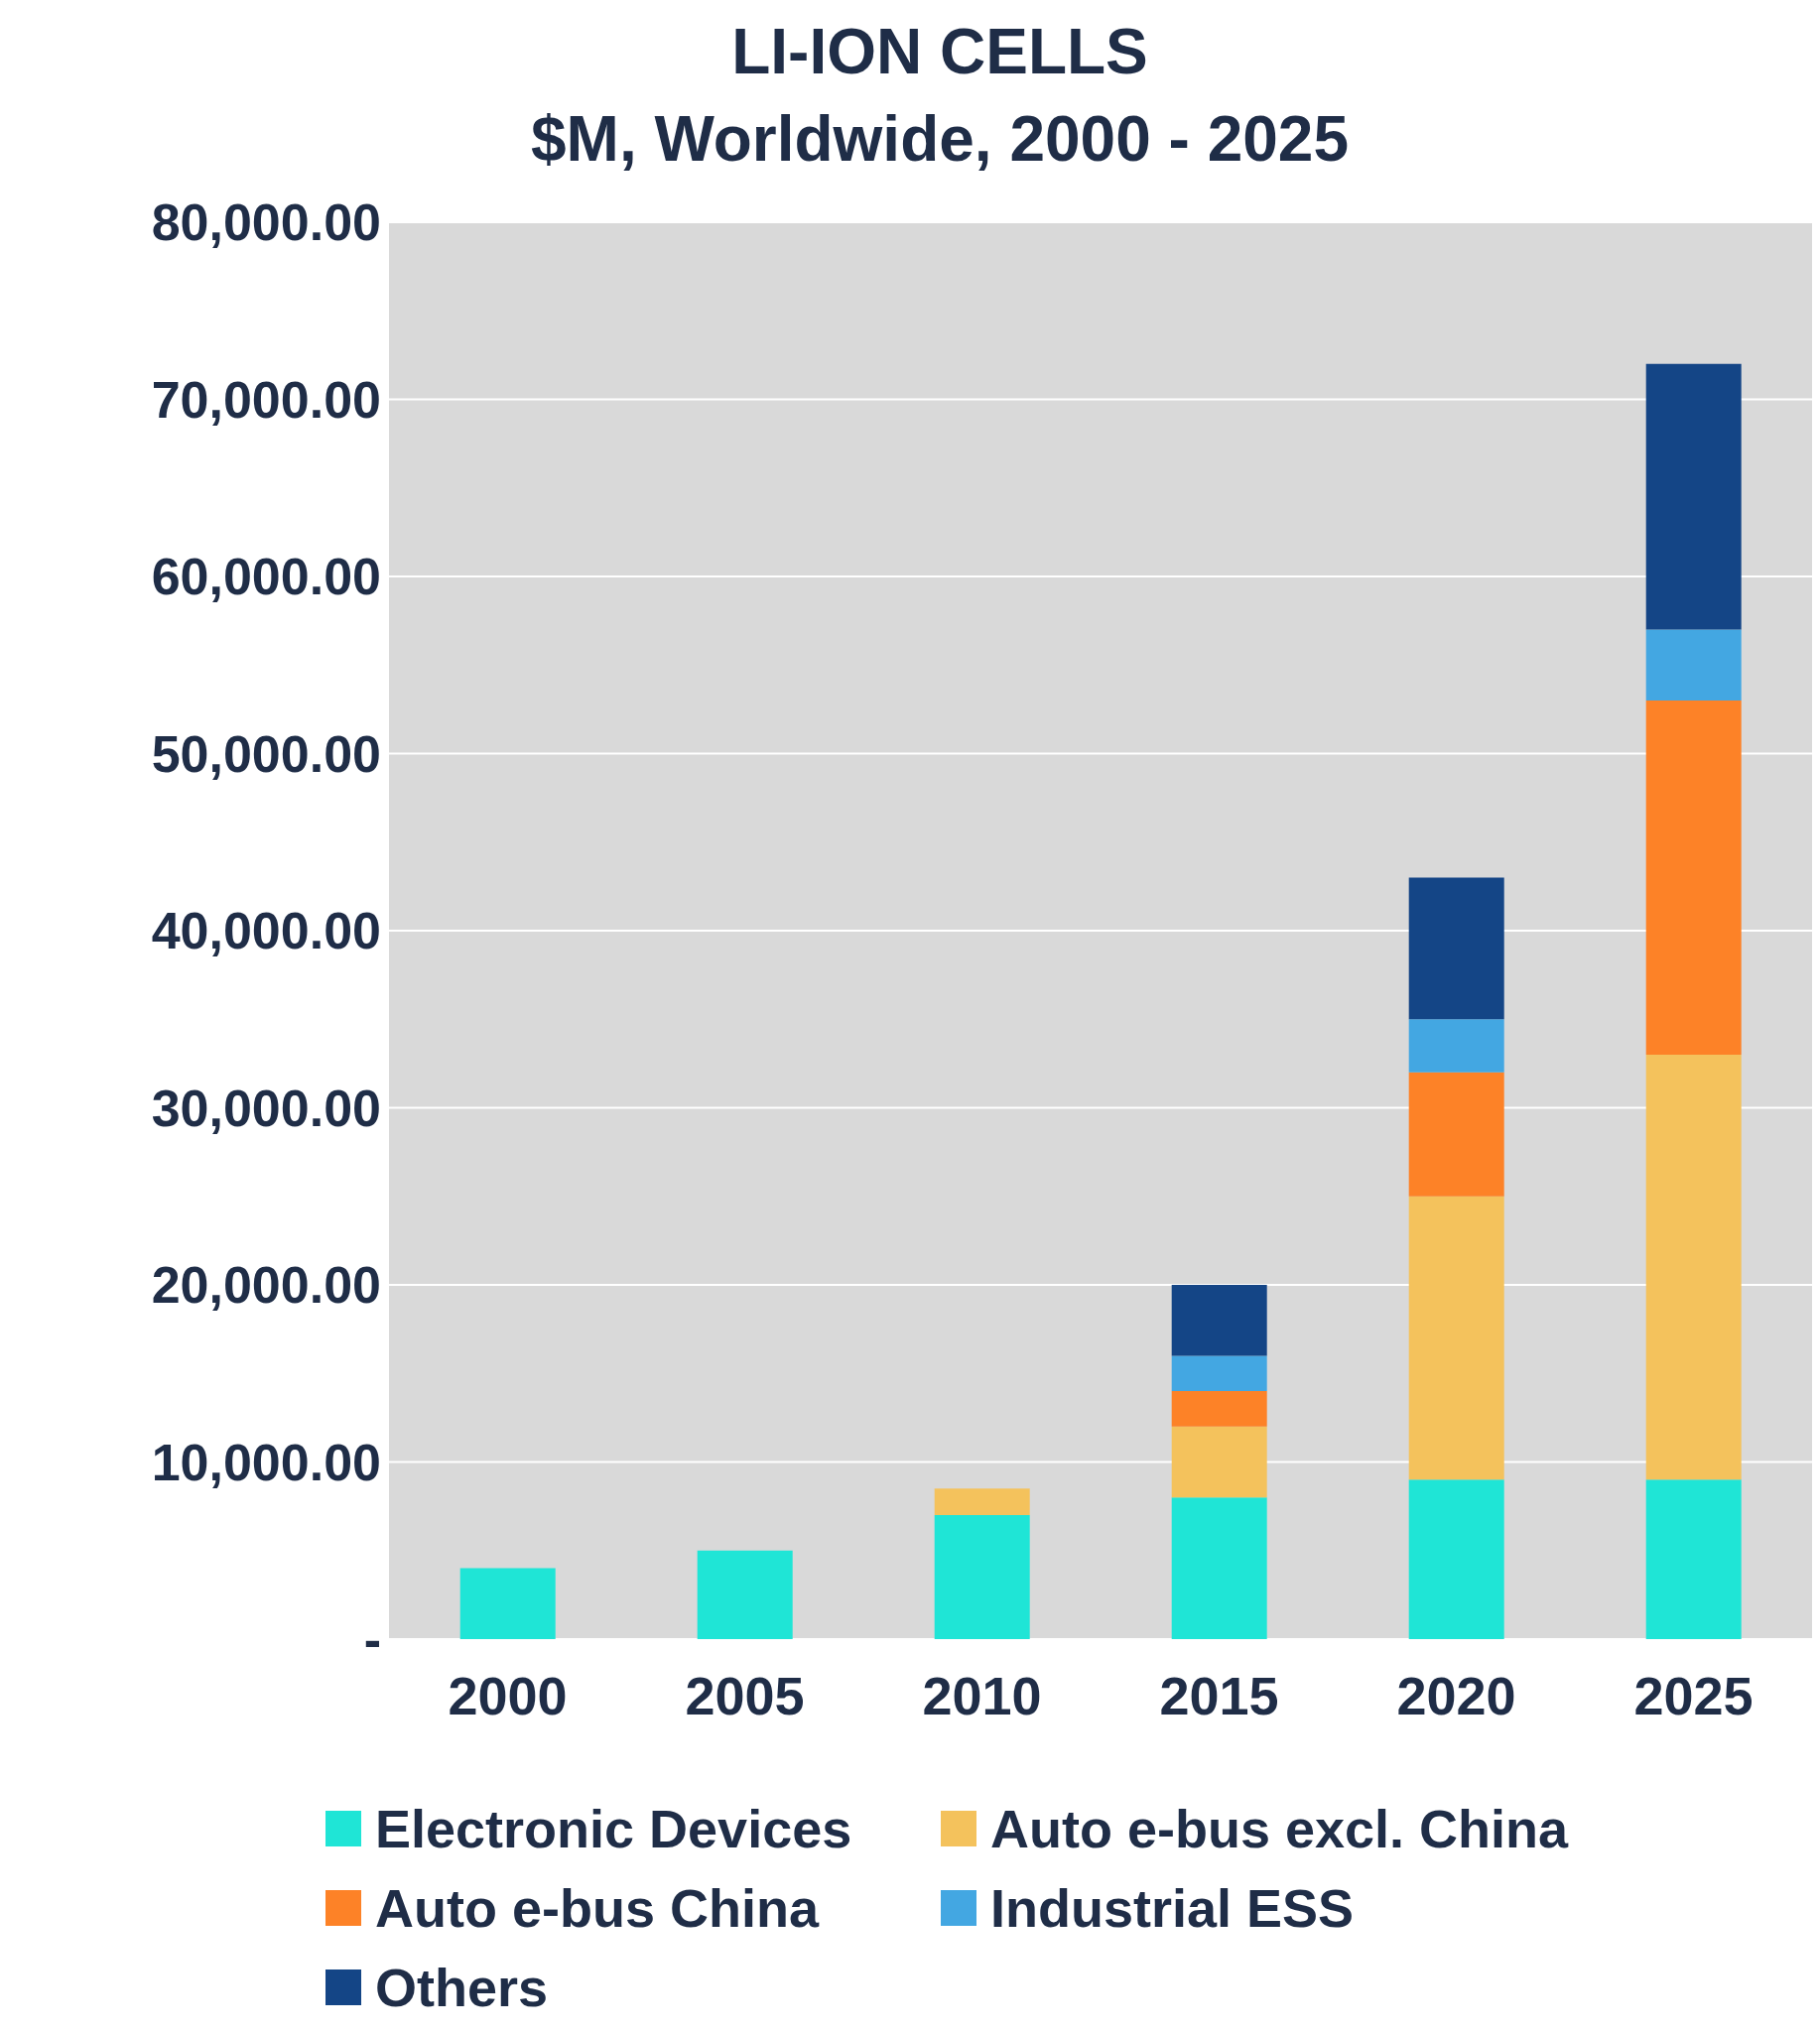 This screenshot has height=2033, width=1820. I want to click on y-tick-label: 20,000.00, so click(266, 1285).